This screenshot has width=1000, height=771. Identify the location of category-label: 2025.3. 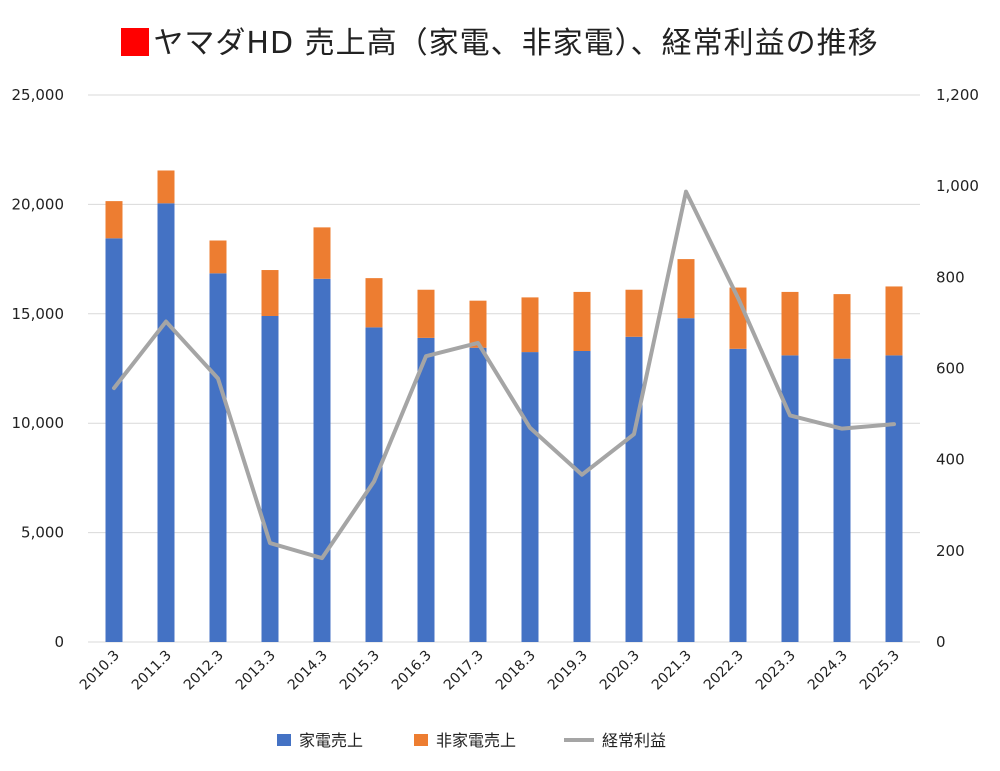
(880, 671).